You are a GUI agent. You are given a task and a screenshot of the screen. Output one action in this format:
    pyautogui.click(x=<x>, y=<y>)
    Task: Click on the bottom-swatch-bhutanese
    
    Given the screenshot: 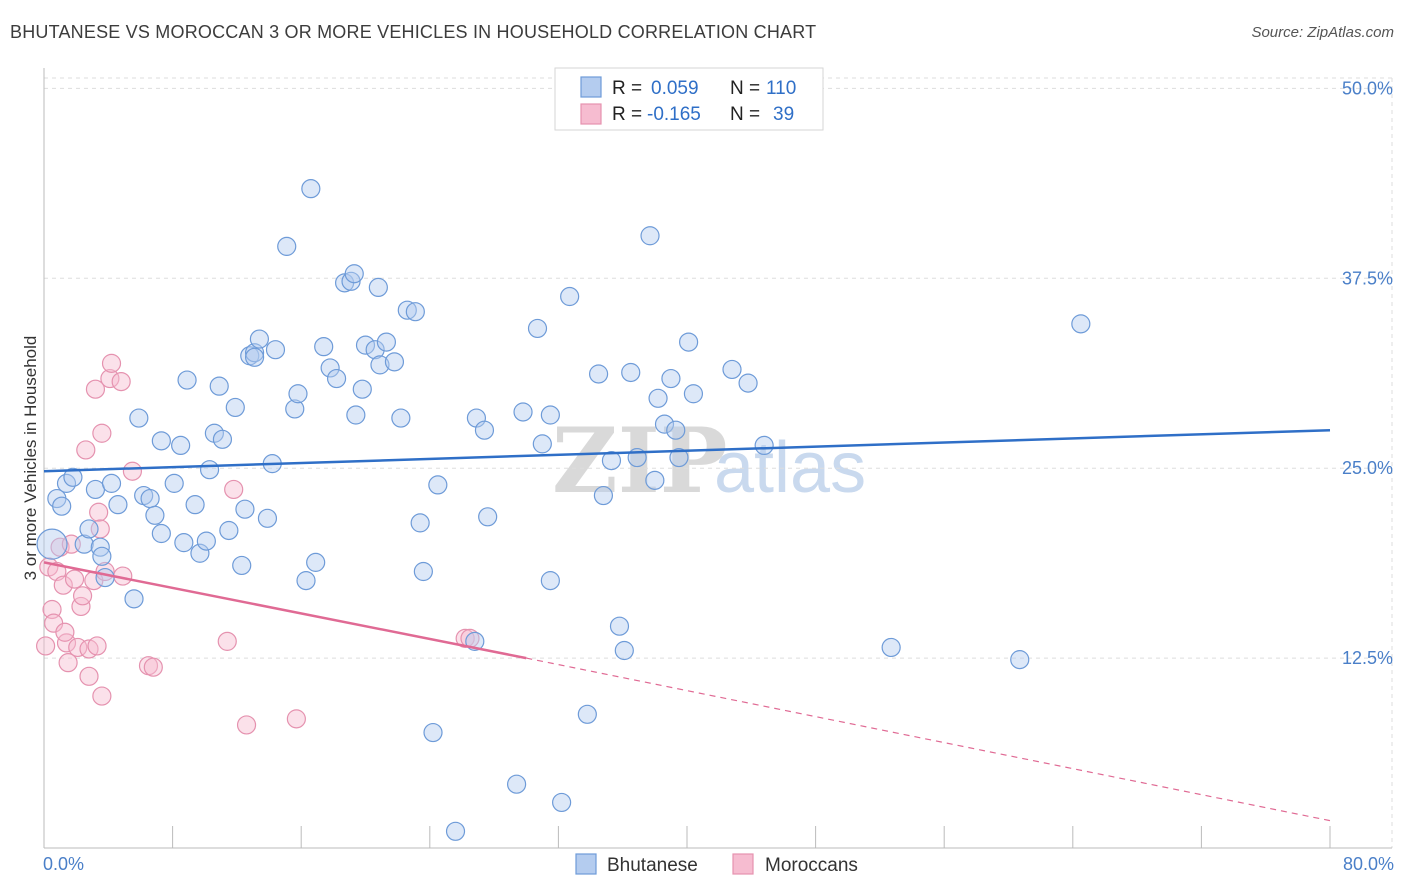 What is the action you would take?
    pyautogui.click(x=586, y=864)
    